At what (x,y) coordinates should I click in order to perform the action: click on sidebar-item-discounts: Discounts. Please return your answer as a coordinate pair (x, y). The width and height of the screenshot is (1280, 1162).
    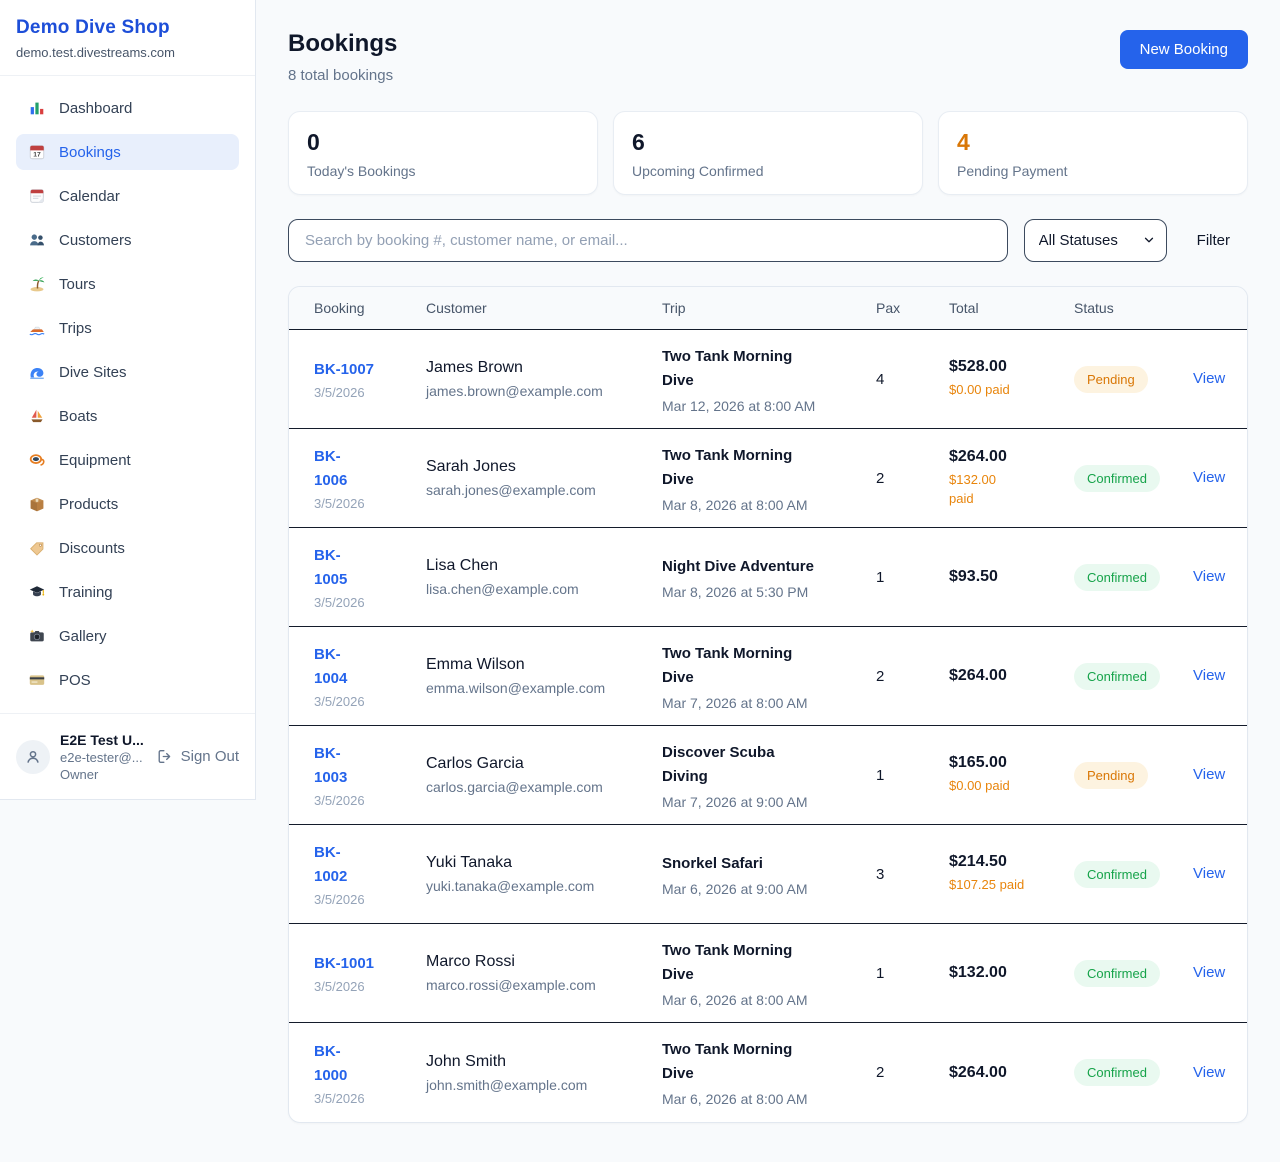
    Looking at the image, I should click on (127, 548).